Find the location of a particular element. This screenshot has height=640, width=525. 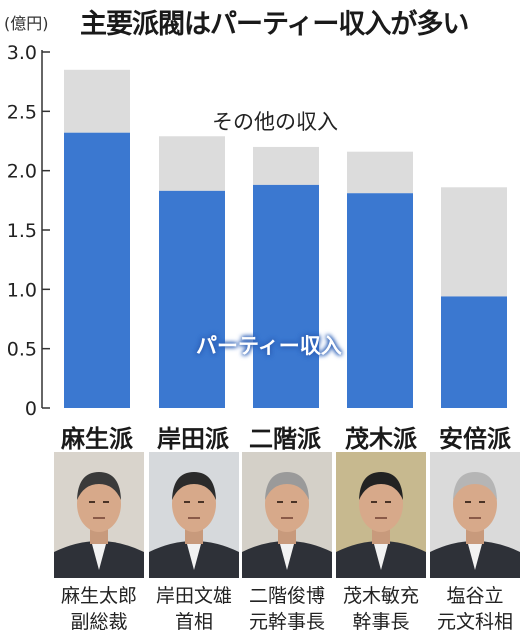

person-name: 岸田文雄 is located at coordinates (193, 596).